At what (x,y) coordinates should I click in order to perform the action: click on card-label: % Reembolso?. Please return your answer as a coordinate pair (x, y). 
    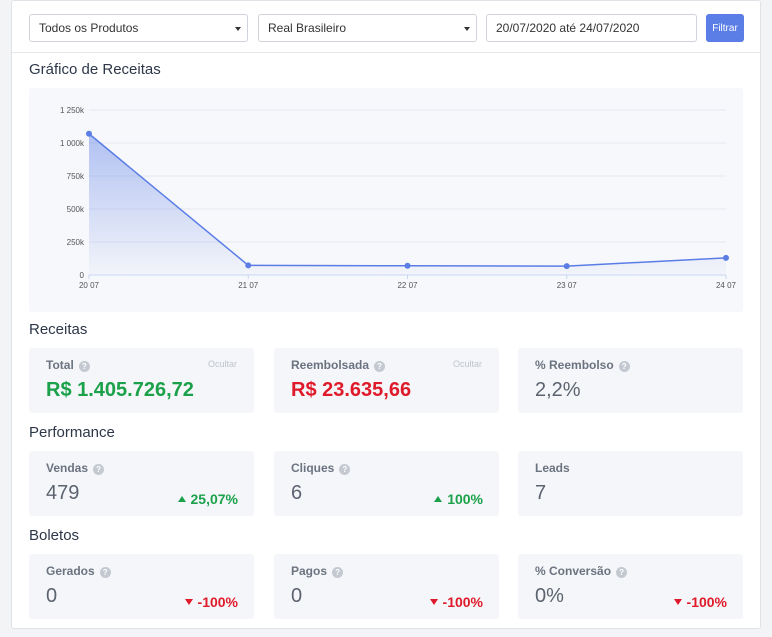
    Looking at the image, I should click on (582, 365).